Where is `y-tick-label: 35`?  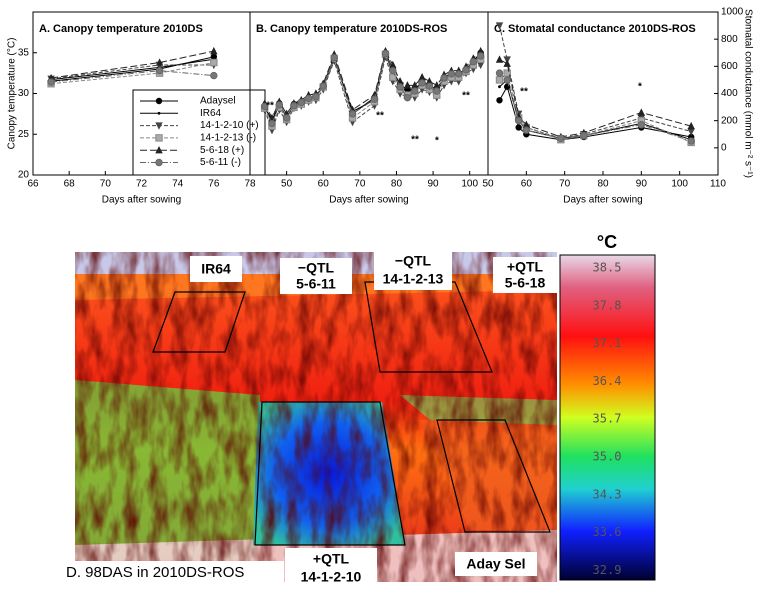 y-tick-label: 35 is located at coordinates (24, 52).